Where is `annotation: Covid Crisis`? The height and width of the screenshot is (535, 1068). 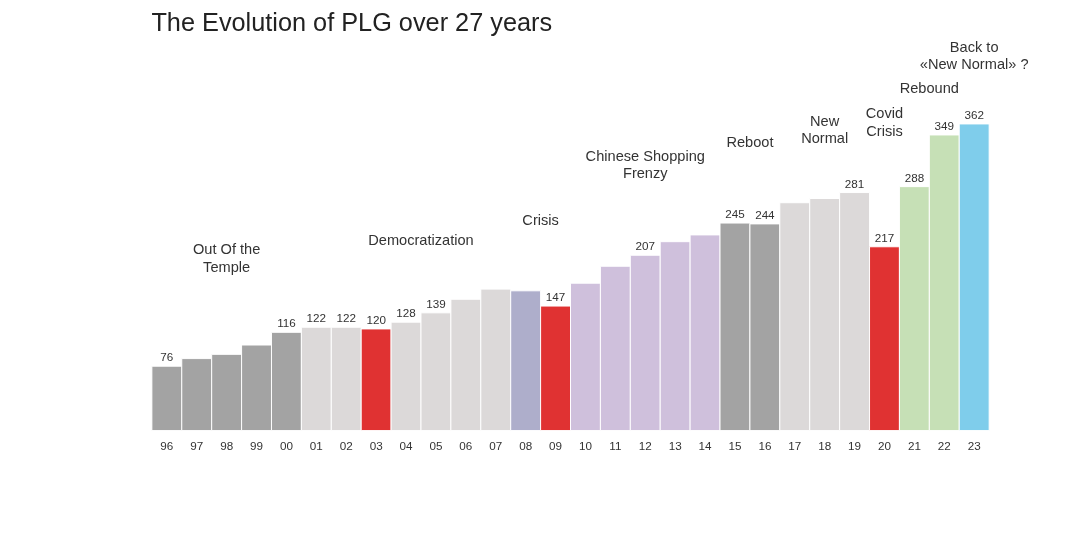 annotation: Covid Crisis is located at coordinates (884, 122).